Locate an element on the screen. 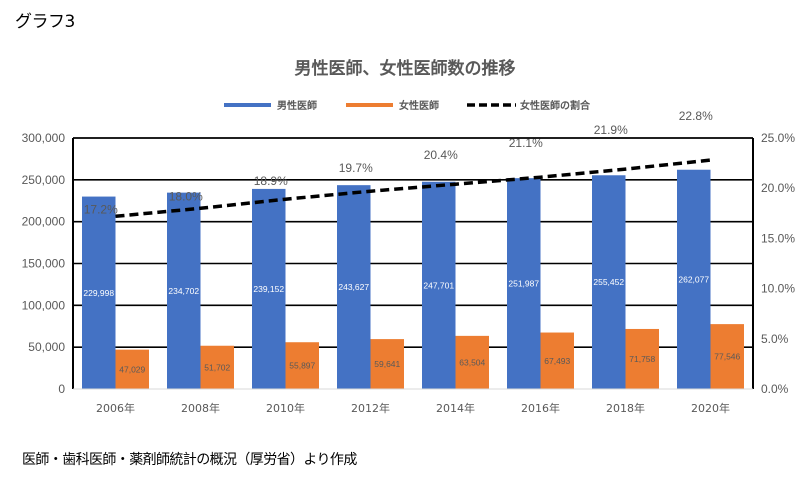 The height and width of the screenshot is (479, 808). bar-label-male: 251,987 is located at coordinates (523, 284).